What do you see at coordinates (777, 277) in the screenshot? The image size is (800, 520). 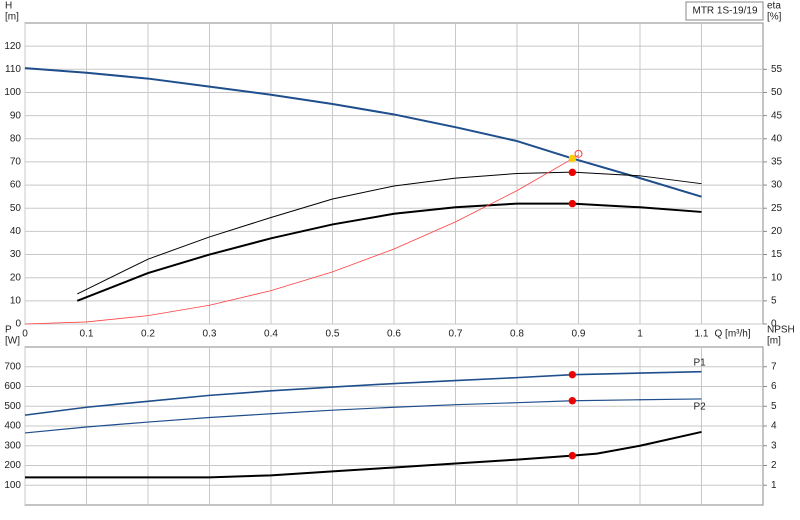 I see `y2-tick-label: 10` at bounding box center [777, 277].